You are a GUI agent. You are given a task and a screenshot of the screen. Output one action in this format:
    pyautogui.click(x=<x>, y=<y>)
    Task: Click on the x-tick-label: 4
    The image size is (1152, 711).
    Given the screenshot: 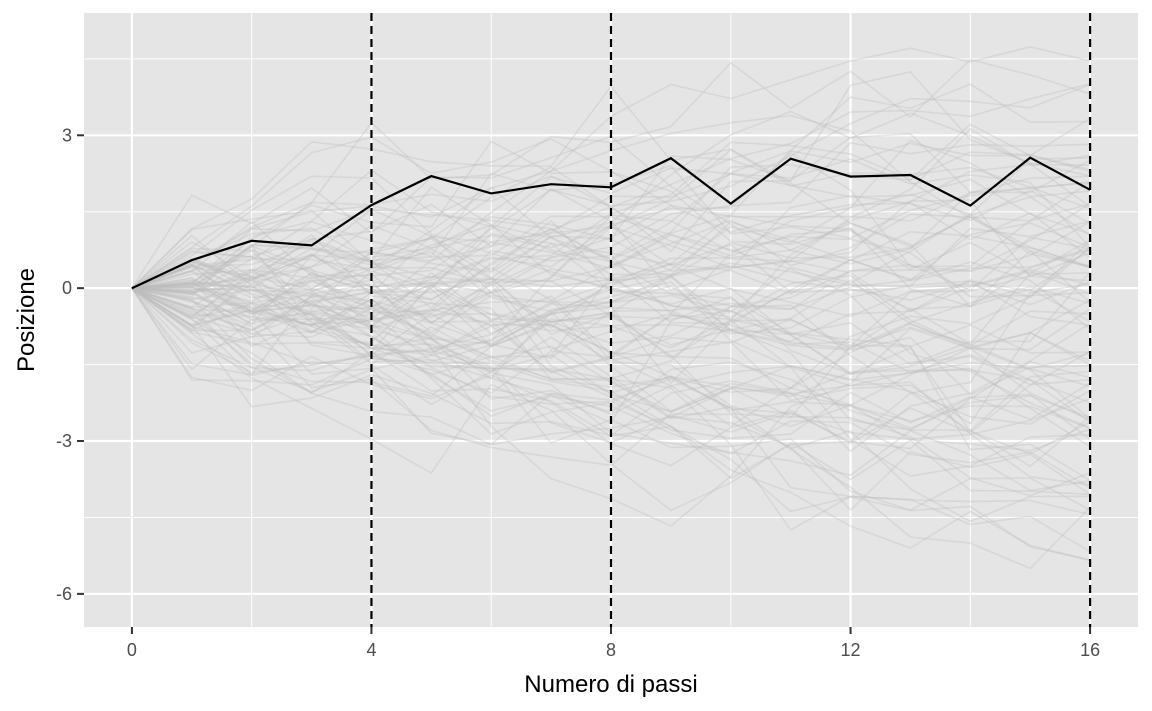 What is the action you would take?
    pyautogui.click(x=371, y=650)
    